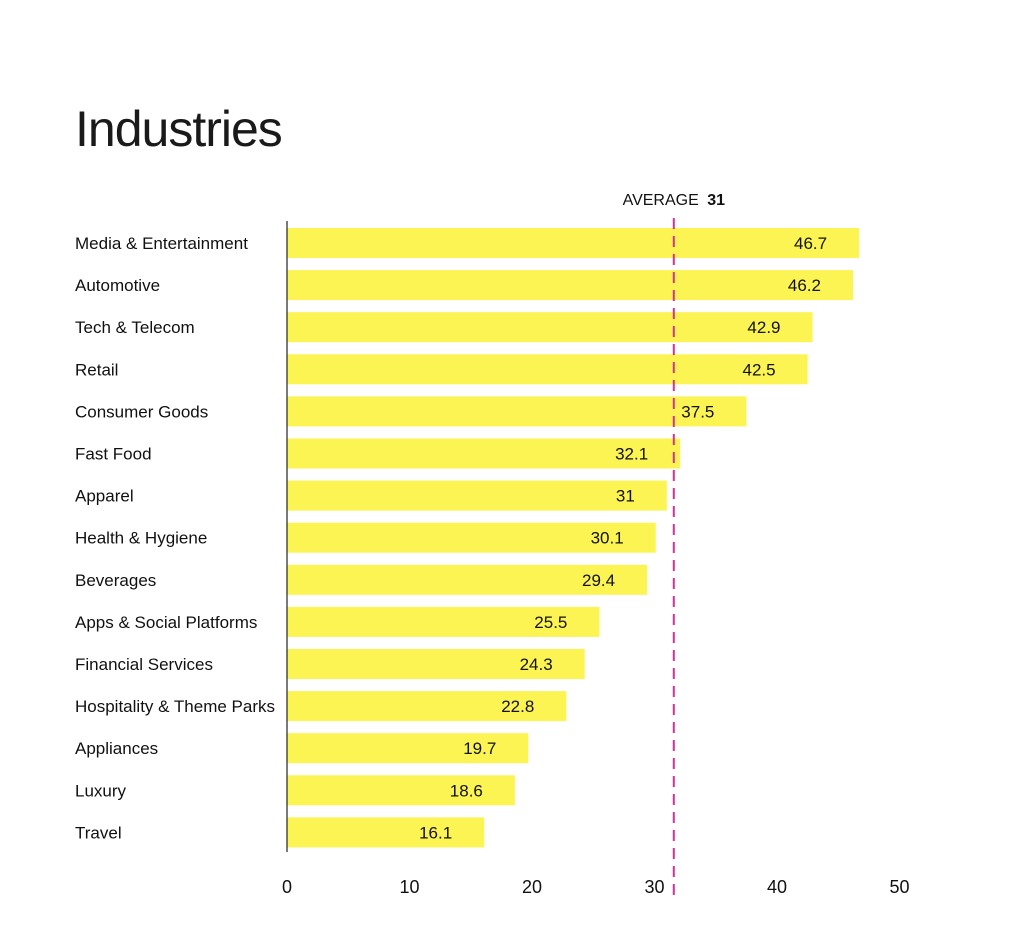 The height and width of the screenshot is (946, 1024). What do you see at coordinates (179, 129) in the screenshot?
I see `chart-title: Industries` at bounding box center [179, 129].